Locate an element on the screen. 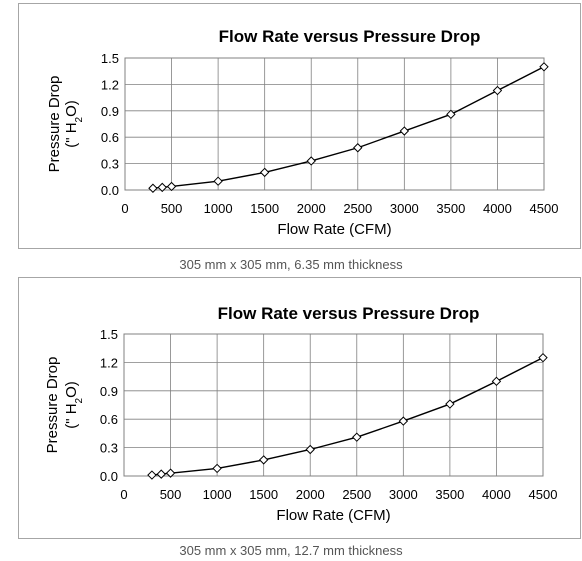 The width and height of the screenshot is (582, 561). chart-1-title: Flow Rate versus Pressure Drop is located at coordinates (350, 36).